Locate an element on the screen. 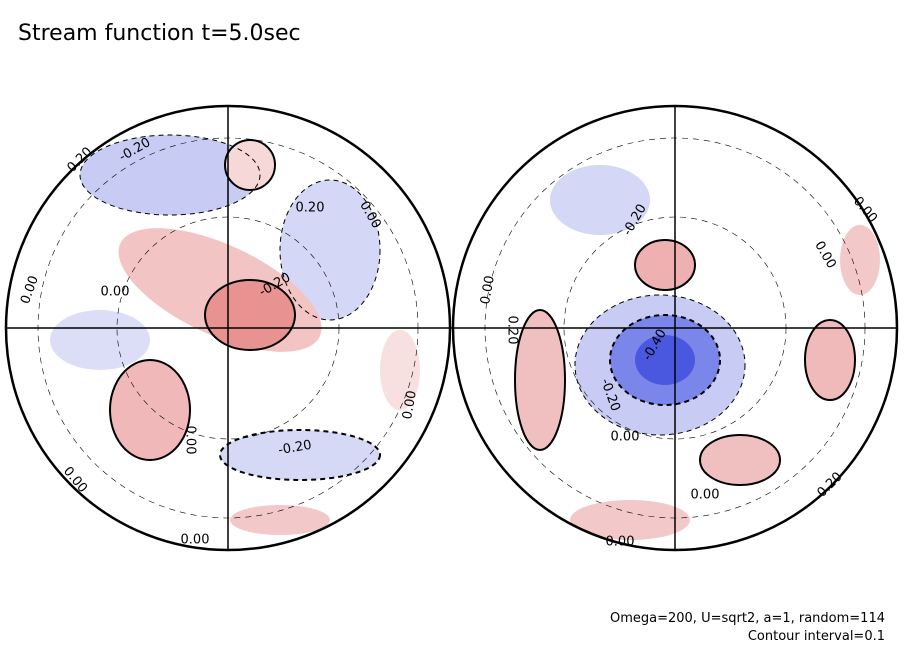  title: Stream function t=5.0sec is located at coordinates (159, 33).